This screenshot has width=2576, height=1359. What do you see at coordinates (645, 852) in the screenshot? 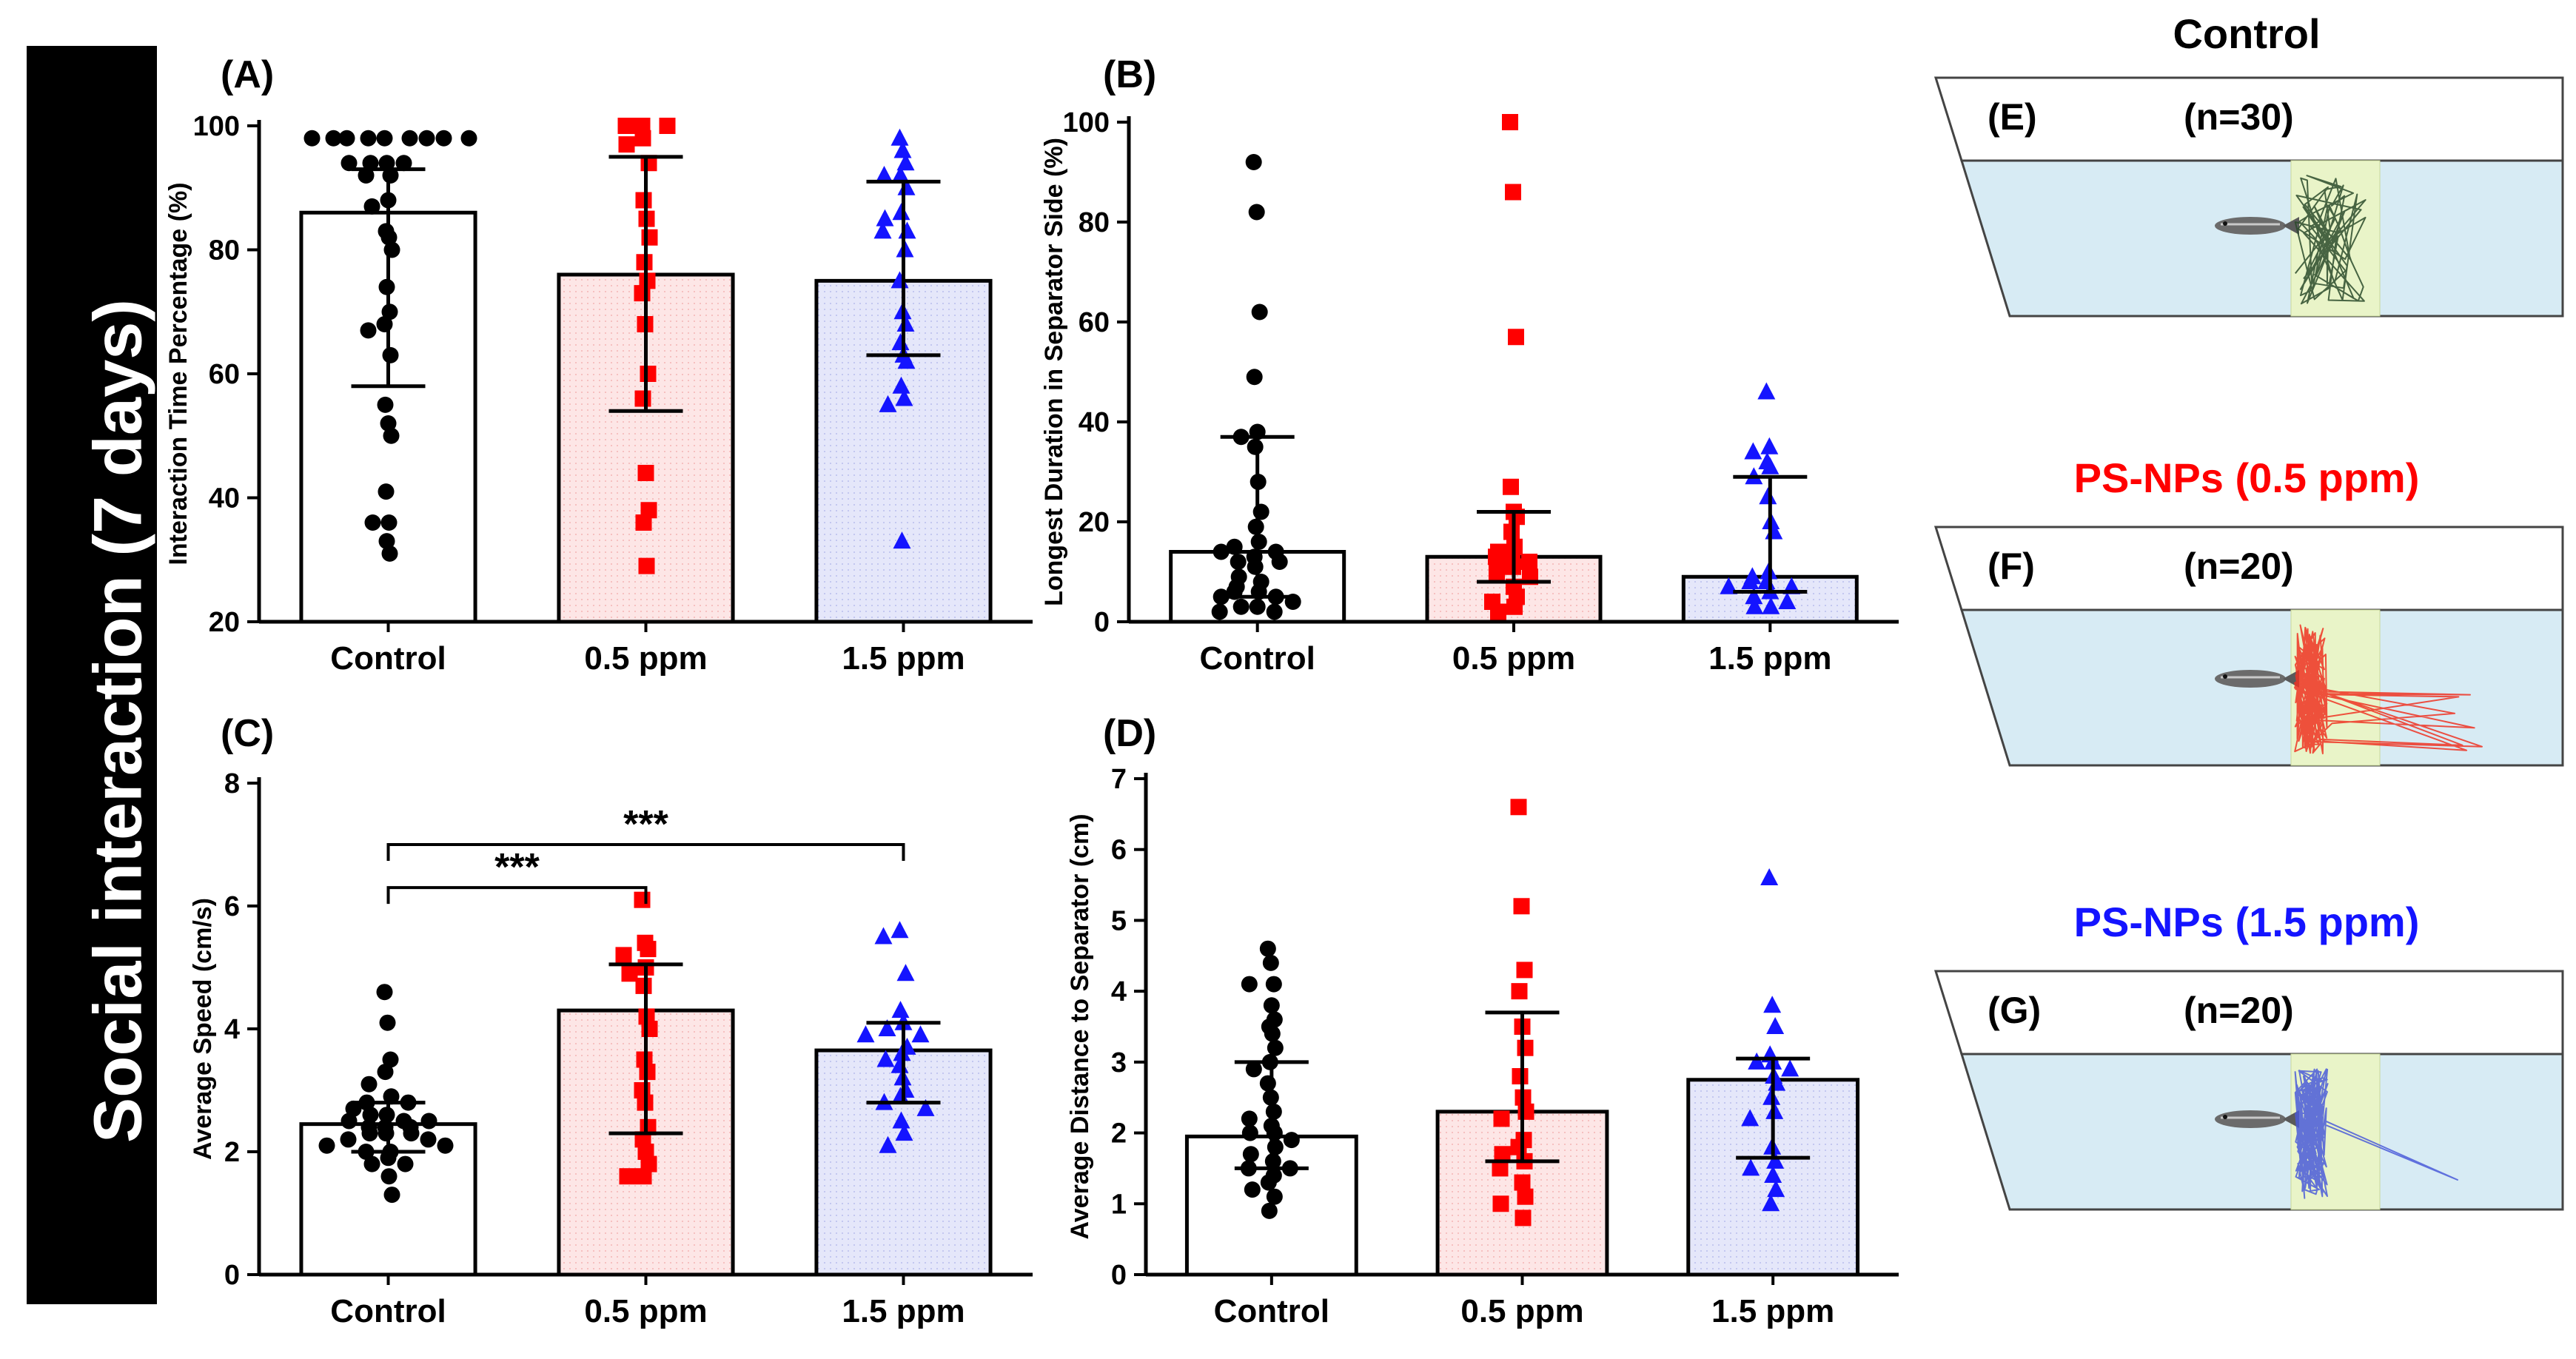
I see `significance-bracket` at bounding box center [645, 852].